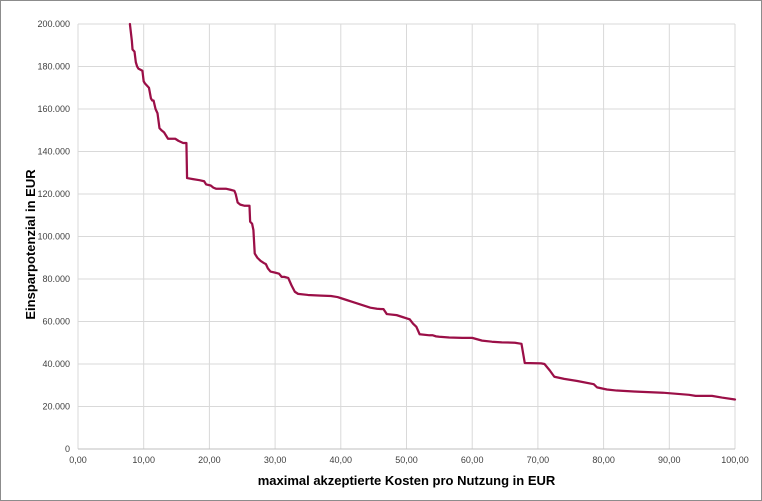 This screenshot has height=501, width=762. I want to click on y-tick-label: 100.000, so click(53, 237).